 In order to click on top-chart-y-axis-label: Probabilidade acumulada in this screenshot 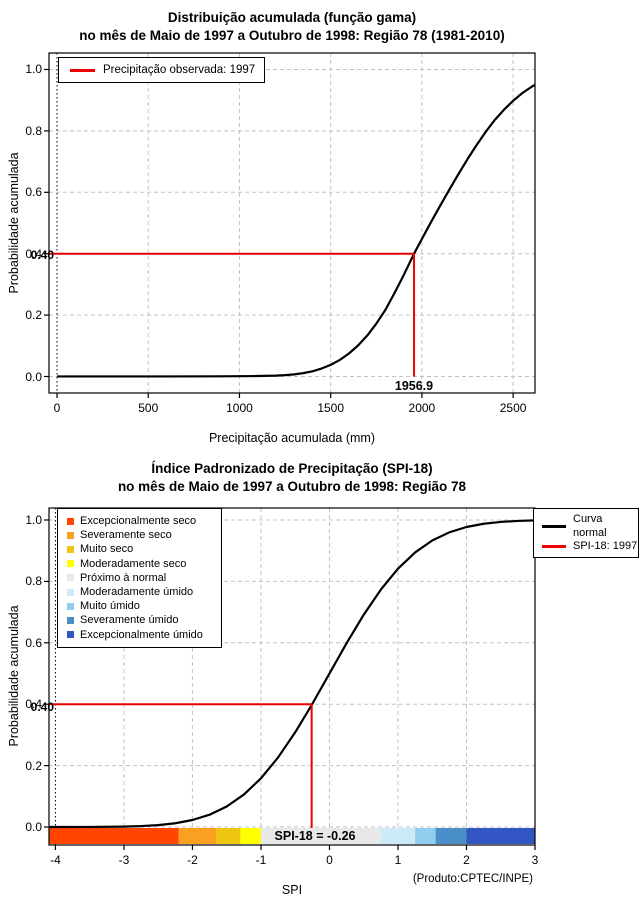, I will do `click(14, 223)`.